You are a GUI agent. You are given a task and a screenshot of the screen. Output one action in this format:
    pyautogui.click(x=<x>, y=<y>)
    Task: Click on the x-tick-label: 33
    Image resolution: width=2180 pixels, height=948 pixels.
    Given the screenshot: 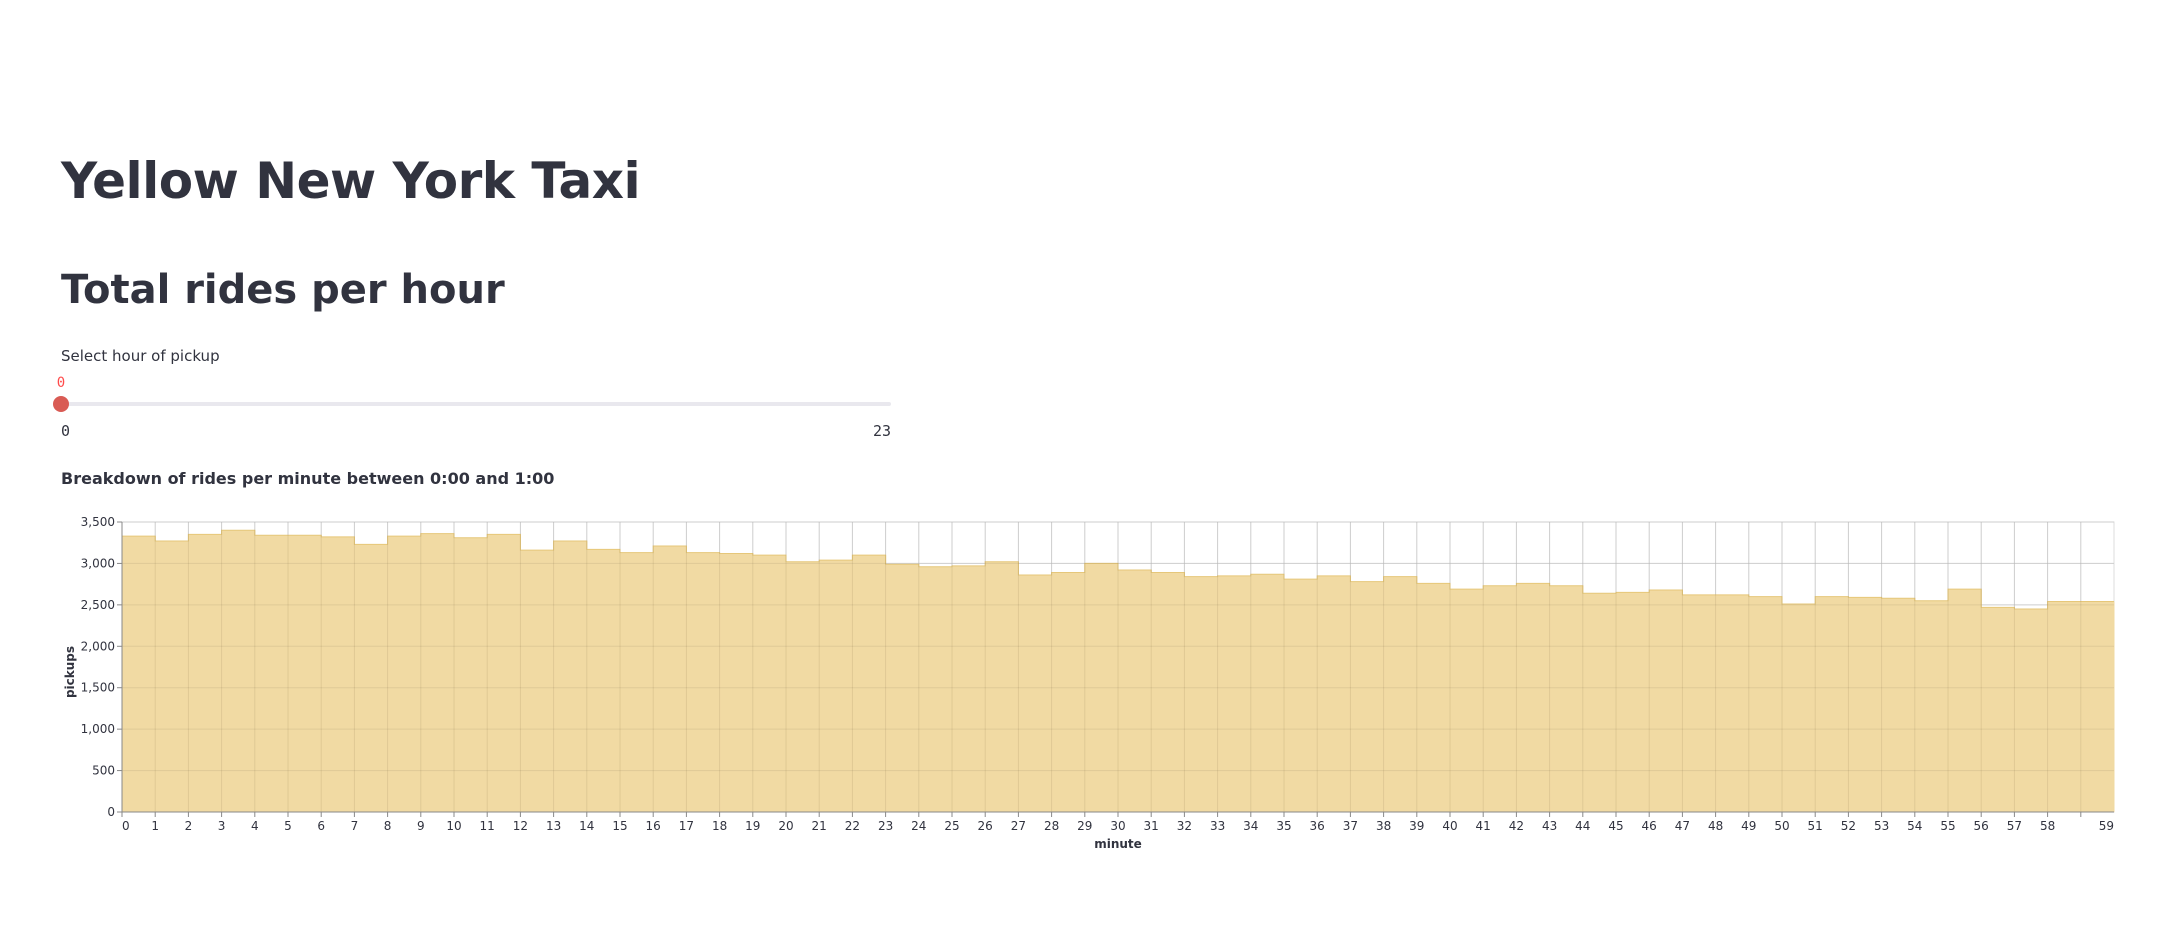 What is the action you would take?
    pyautogui.click(x=1217, y=826)
    